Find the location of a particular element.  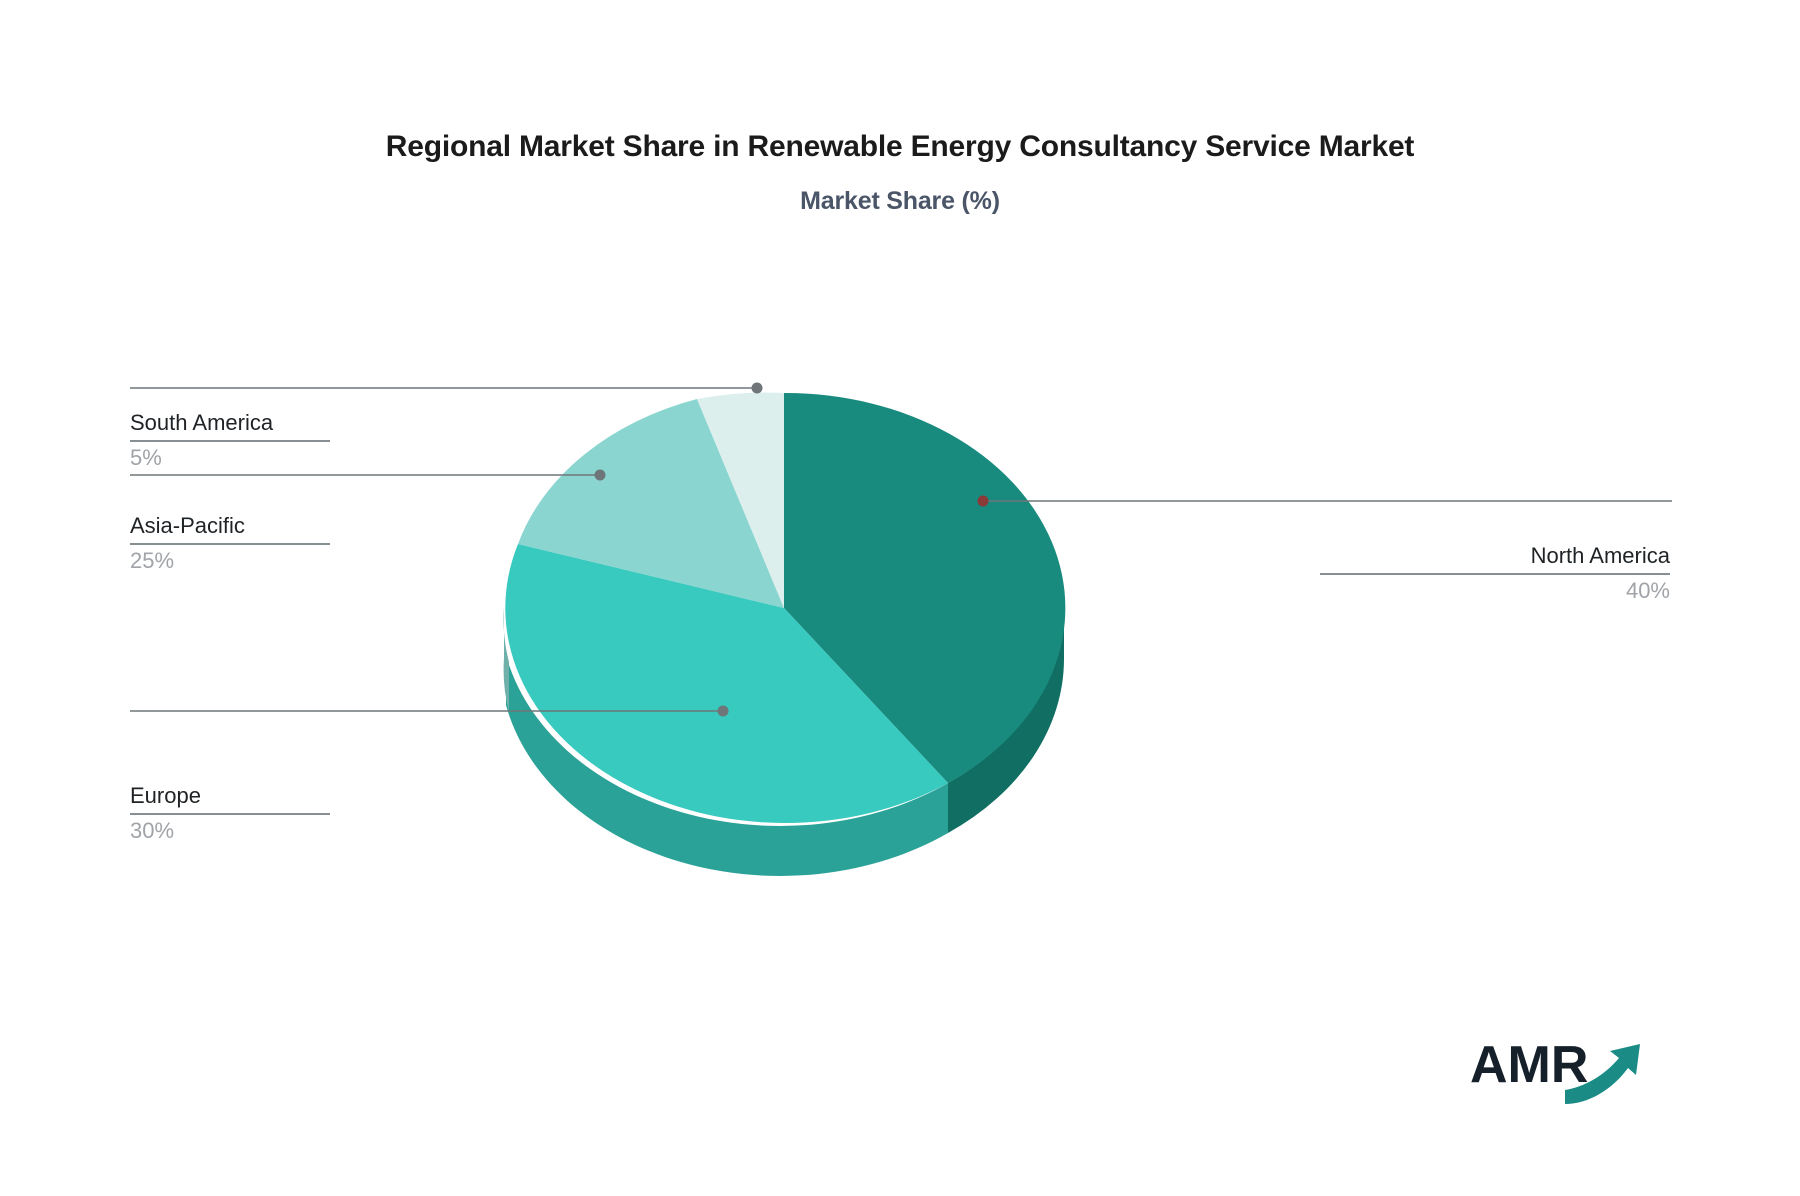

callout-label-asia-pacific: Asia-Pacific is located at coordinates (187, 525).